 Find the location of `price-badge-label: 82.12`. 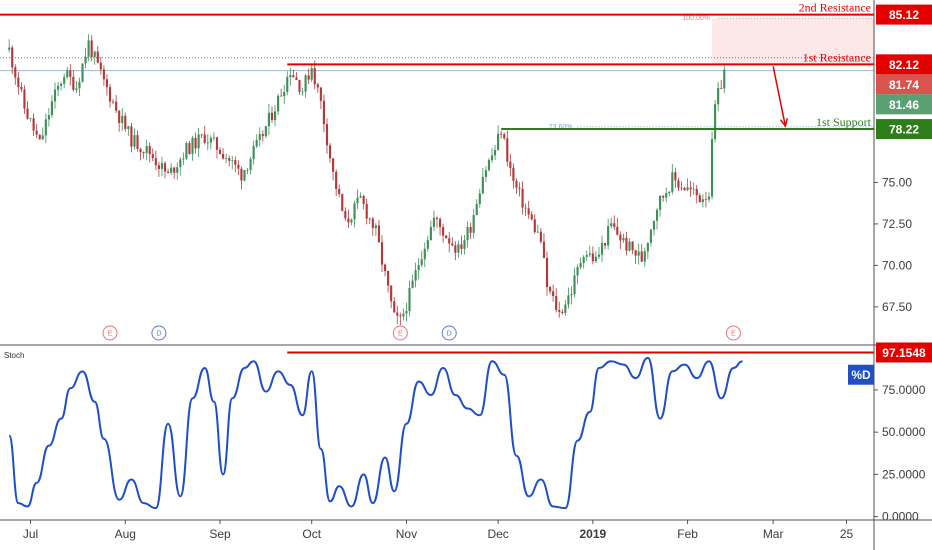

price-badge-label: 82.12 is located at coordinates (904, 65).